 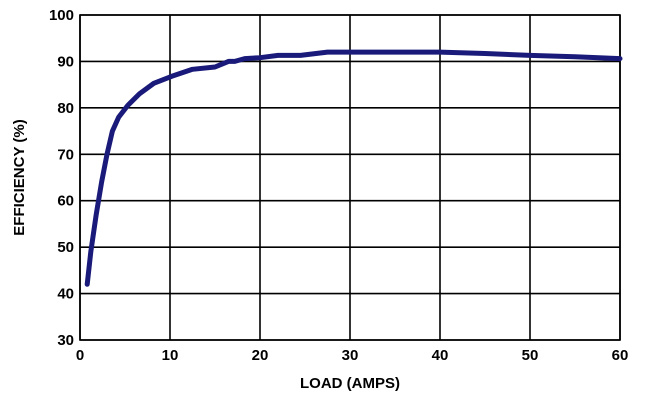 What do you see at coordinates (440, 355) in the screenshot?
I see `x-tick-label: 40` at bounding box center [440, 355].